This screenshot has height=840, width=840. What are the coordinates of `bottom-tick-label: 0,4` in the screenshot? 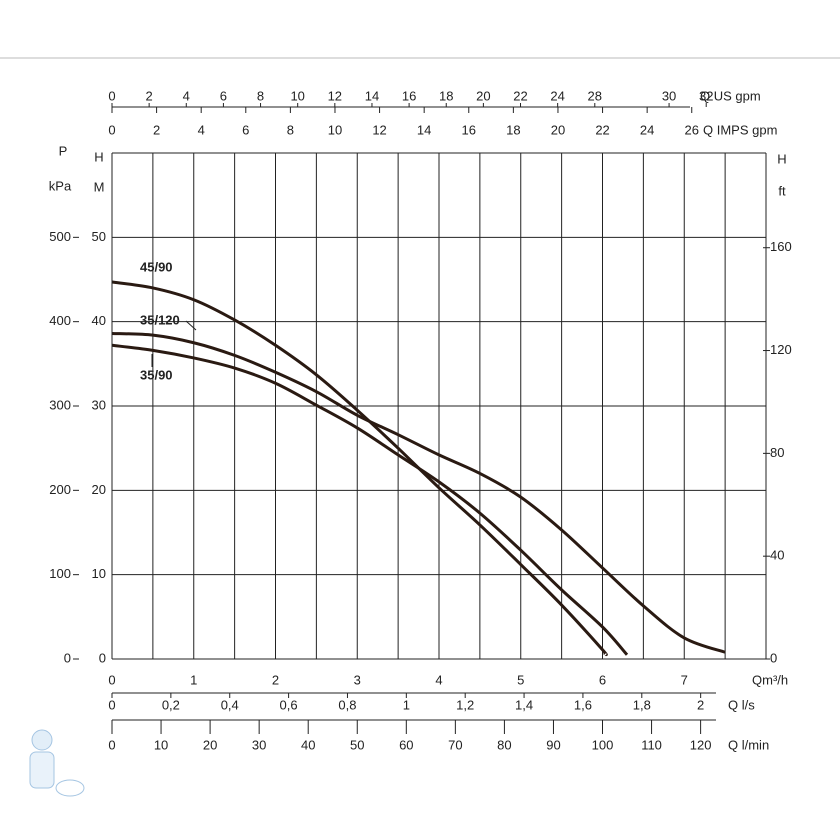 It's located at (230, 704).